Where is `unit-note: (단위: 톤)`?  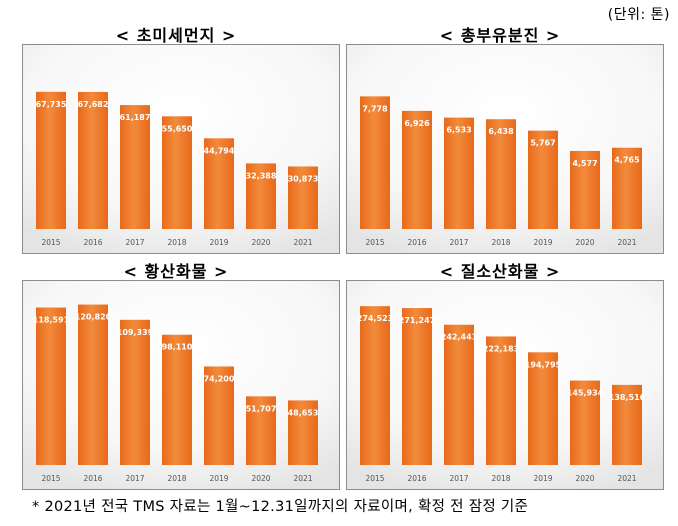
unit-note: (단위: 톤) is located at coordinates (638, 15).